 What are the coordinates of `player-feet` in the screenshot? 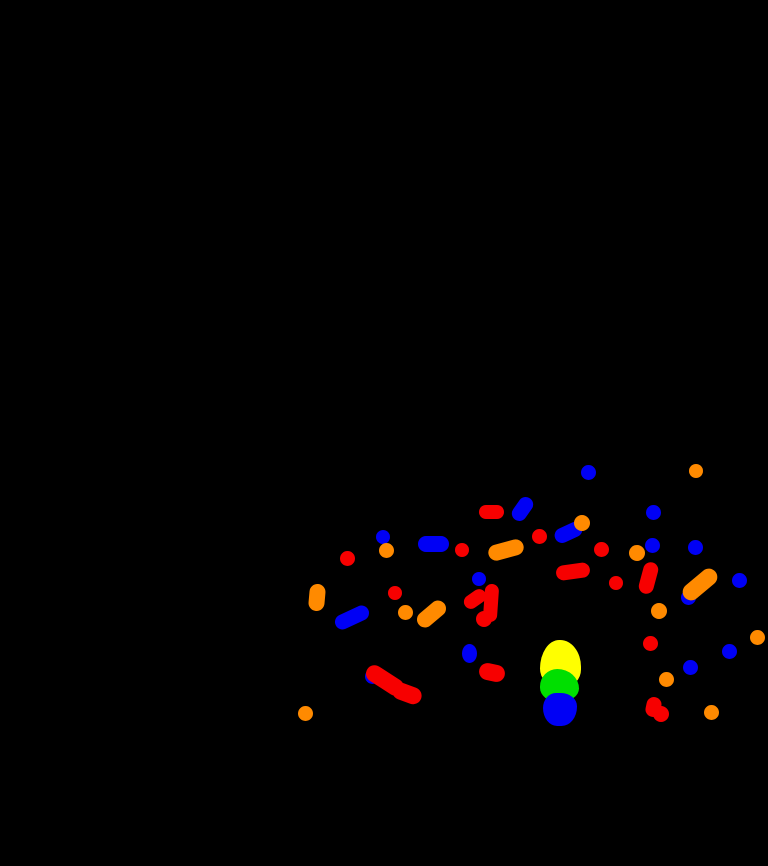 It's located at (560, 709).